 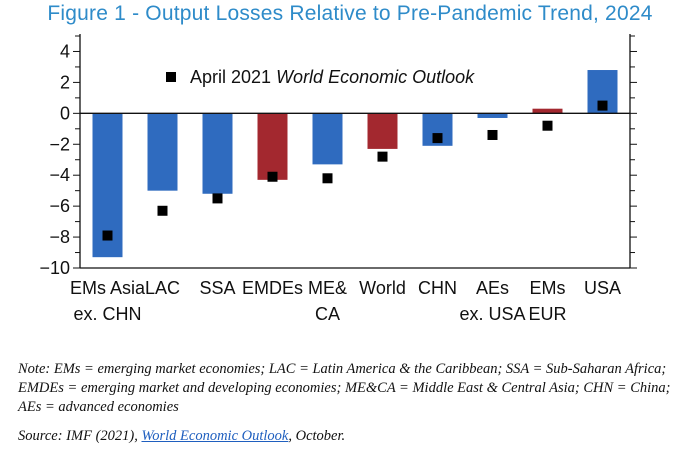 I want to click on x-tick-label: AEs, so click(x=492, y=288).